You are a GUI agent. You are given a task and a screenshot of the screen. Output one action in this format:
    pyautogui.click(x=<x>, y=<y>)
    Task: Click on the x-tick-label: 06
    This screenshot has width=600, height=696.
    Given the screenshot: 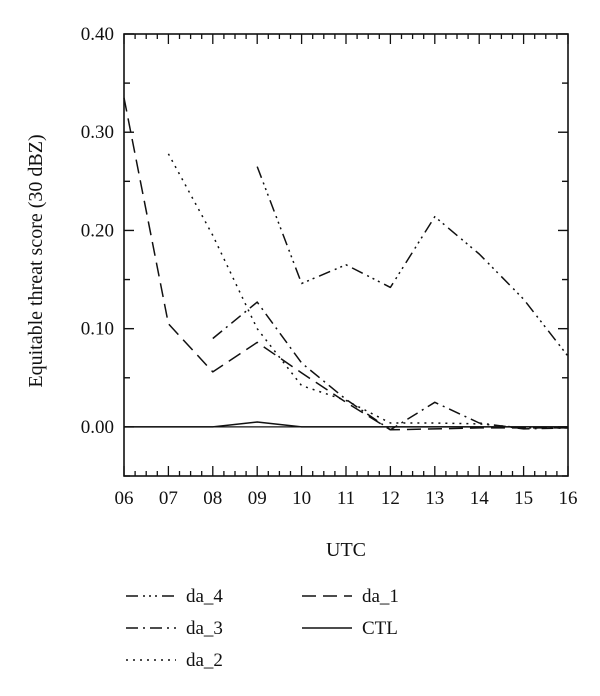 What is the action you would take?
    pyautogui.click(x=124, y=498)
    